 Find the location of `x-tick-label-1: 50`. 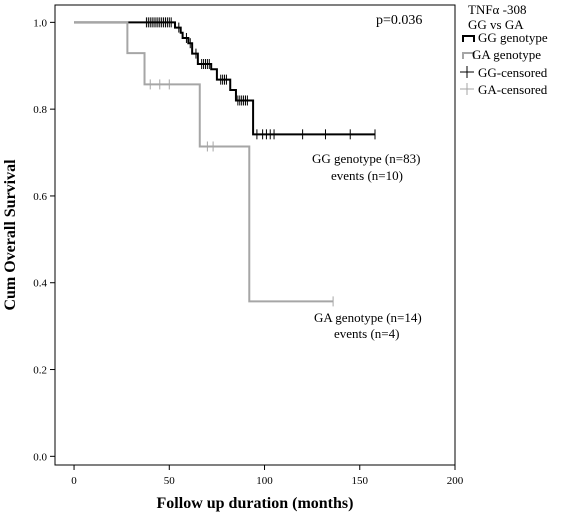

x-tick-label-1: 50 is located at coordinates (170, 481).